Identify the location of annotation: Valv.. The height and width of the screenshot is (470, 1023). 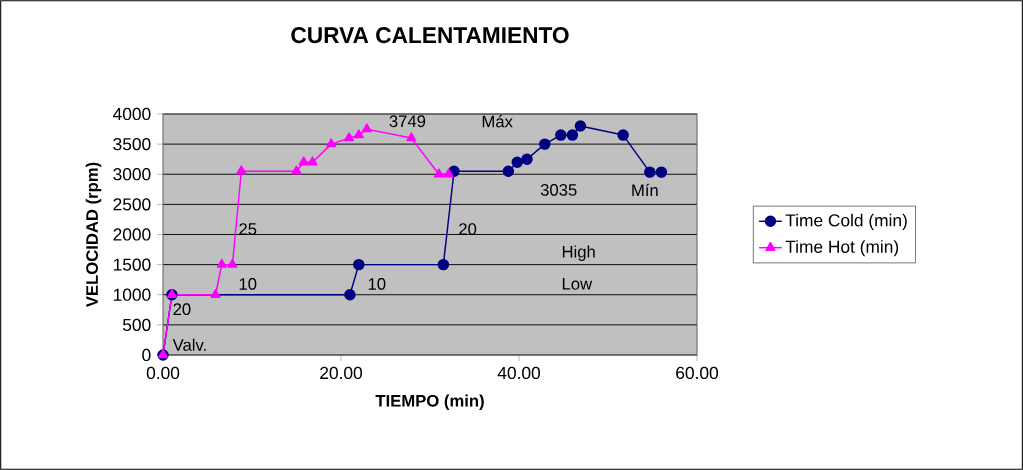
(189, 344).